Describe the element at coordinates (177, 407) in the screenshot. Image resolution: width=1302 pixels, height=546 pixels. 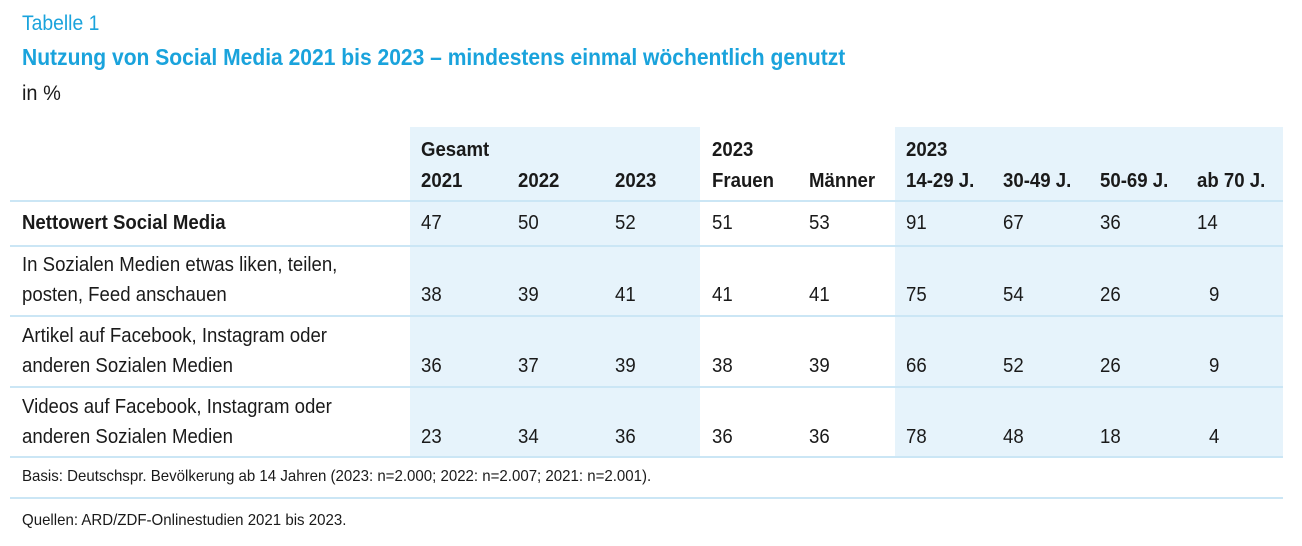
I see `row-label: Videos auf Facebook, Instagram oder` at that location.